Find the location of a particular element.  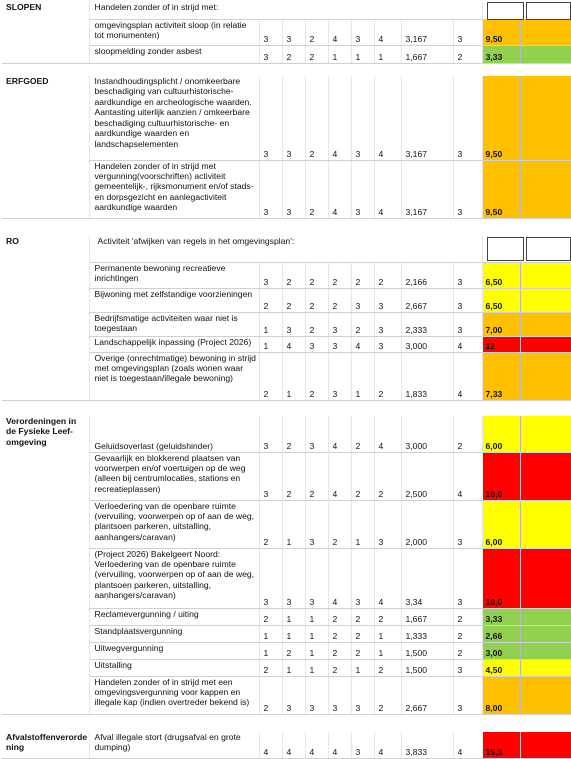

score-header-box is located at coordinates (505, 249).